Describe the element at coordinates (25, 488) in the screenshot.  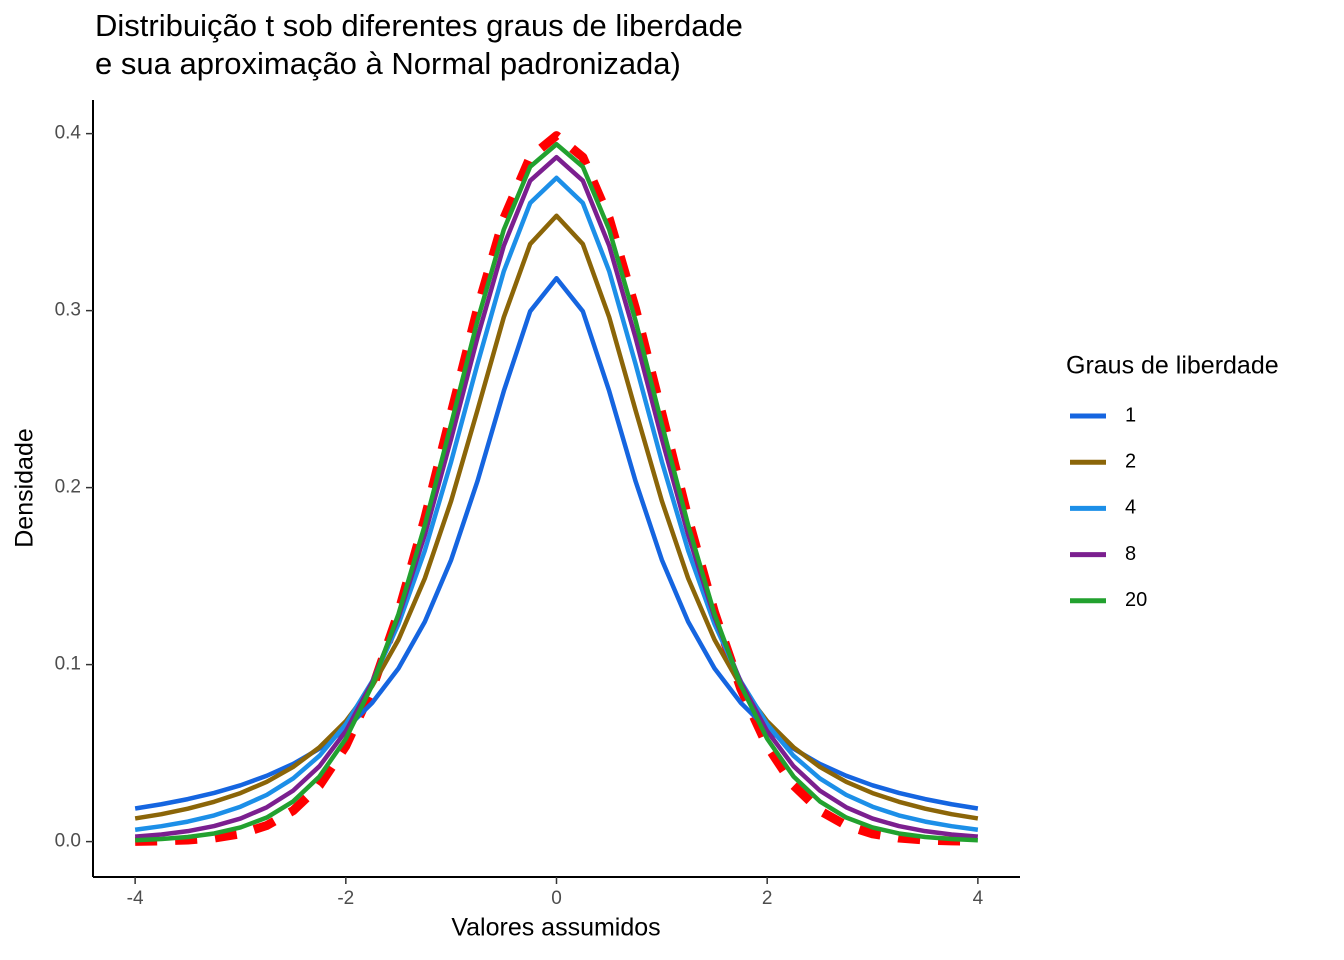
I see `y-axis-label: Densidade` at that location.